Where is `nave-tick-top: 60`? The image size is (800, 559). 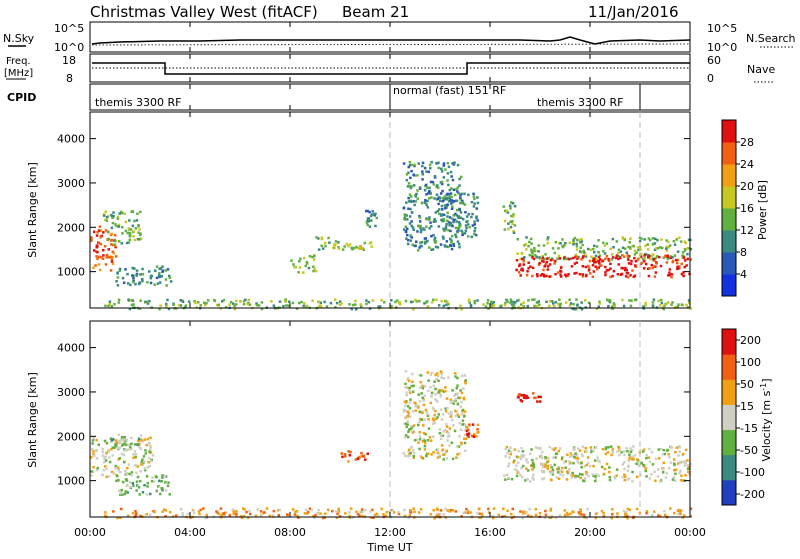
nave-tick-top: 60 is located at coordinates (714, 60).